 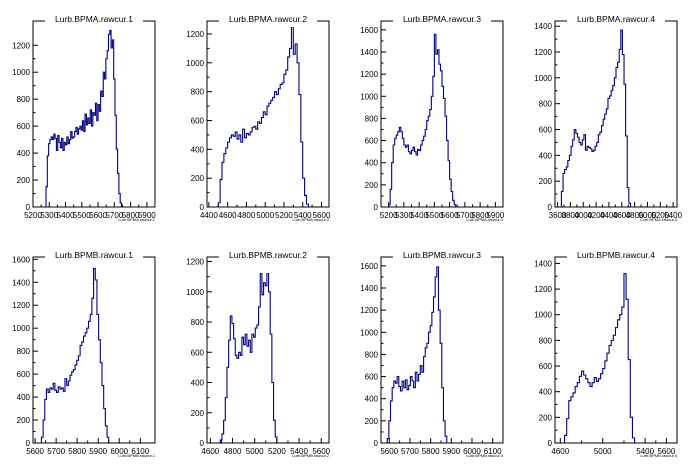 What do you see at coordinates (583, 215) in the screenshot?
I see `x-tick-label: 4000` at bounding box center [583, 215].